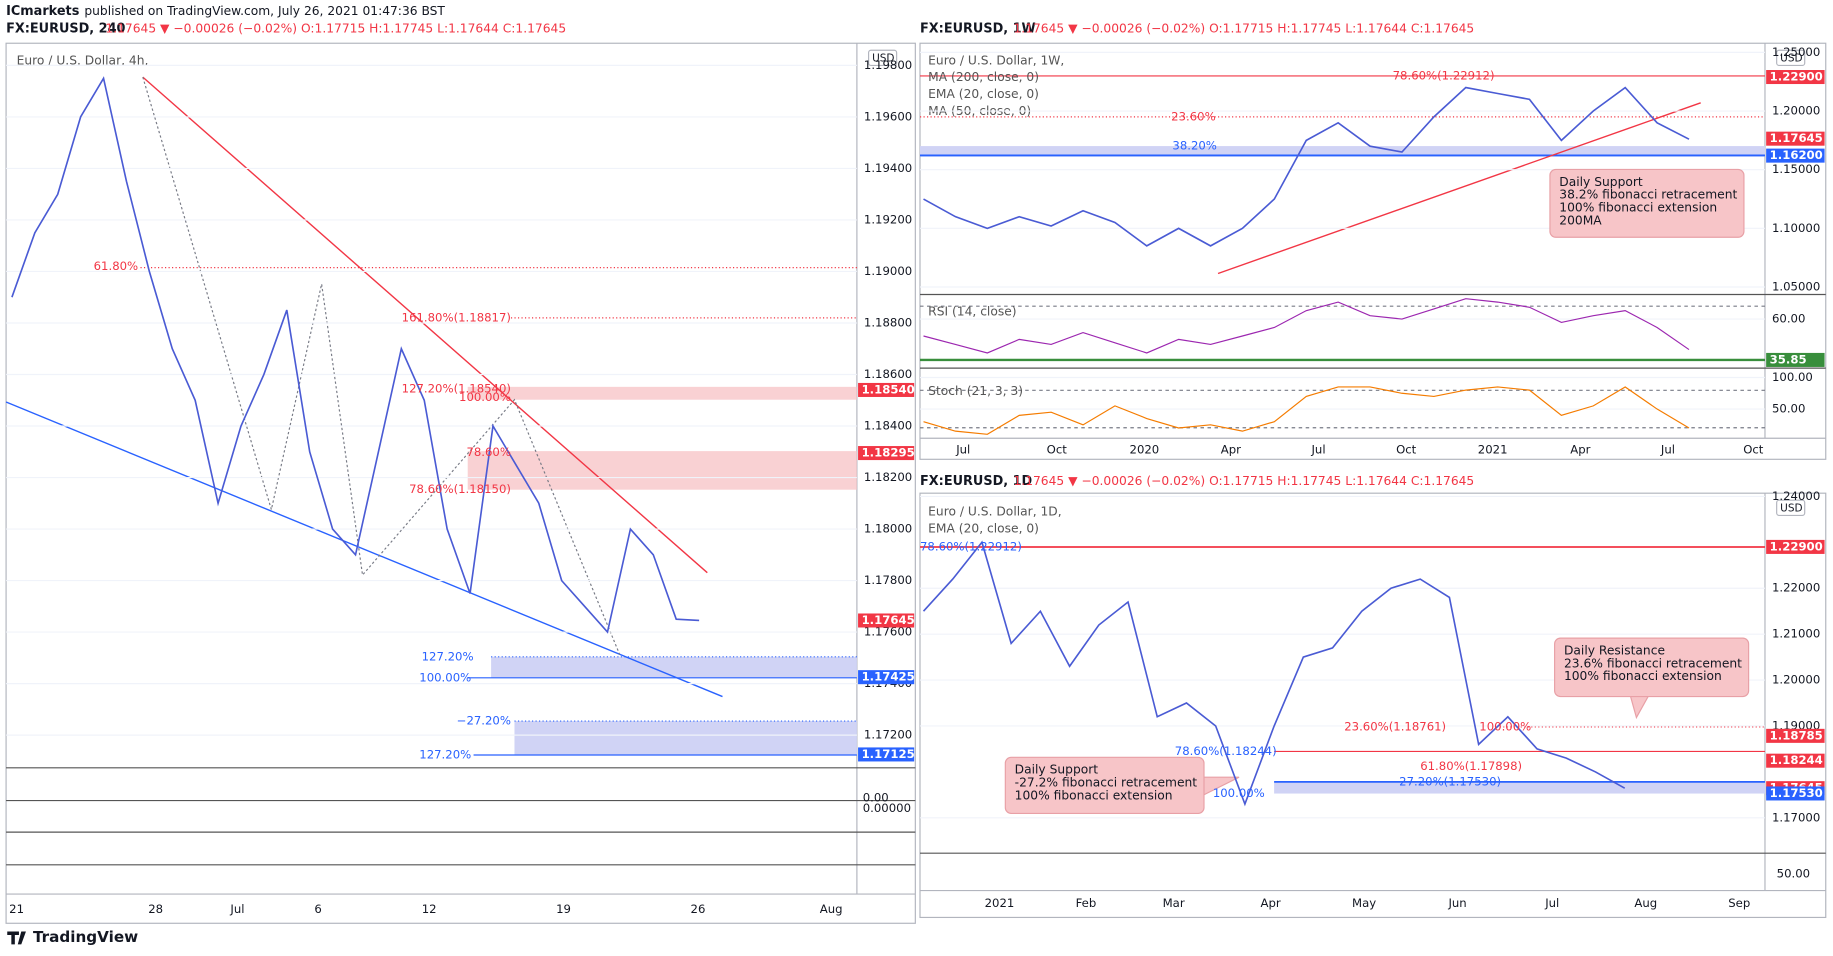 Image resolution: width=1833 pixels, height=956 pixels. What do you see at coordinates (445, 677) in the screenshot?
I see `annotation: 100.00%` at bounding box center [445, 677].